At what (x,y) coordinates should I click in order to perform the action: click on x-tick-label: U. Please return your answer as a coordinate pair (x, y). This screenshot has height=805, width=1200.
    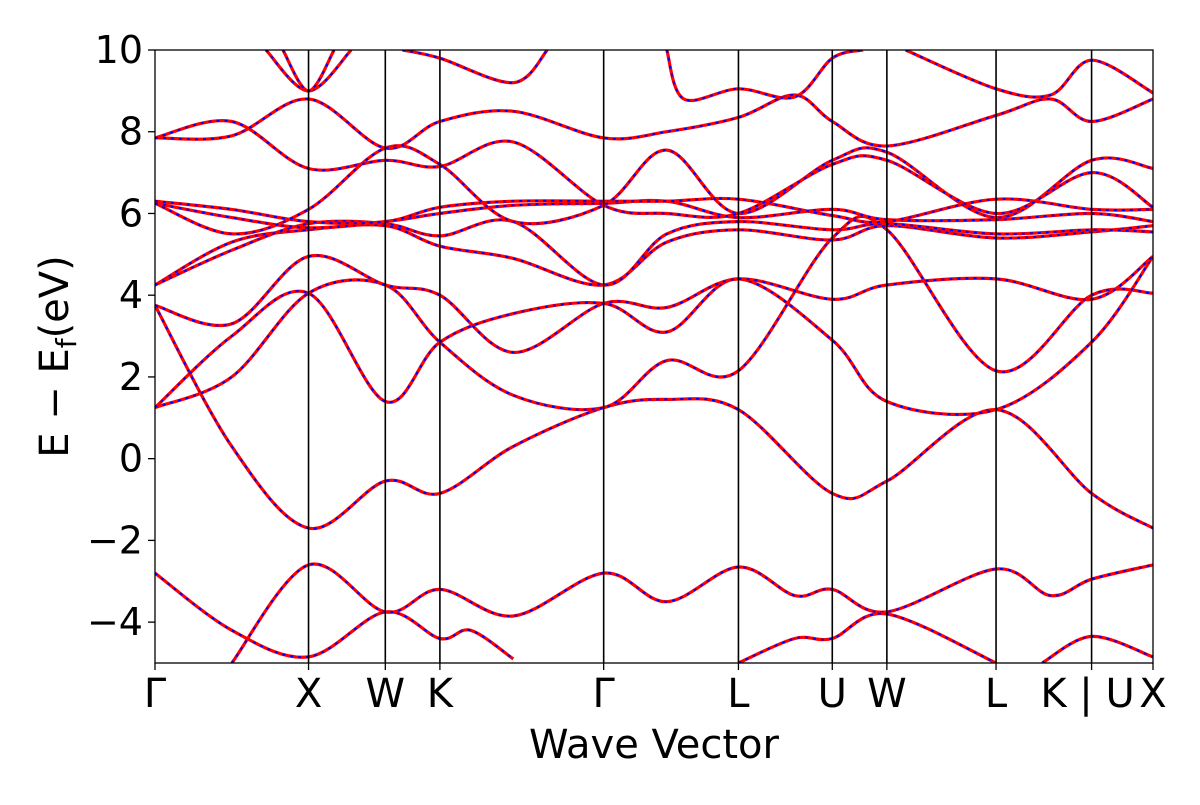
    Looking at the image, I should click on (832, 694).